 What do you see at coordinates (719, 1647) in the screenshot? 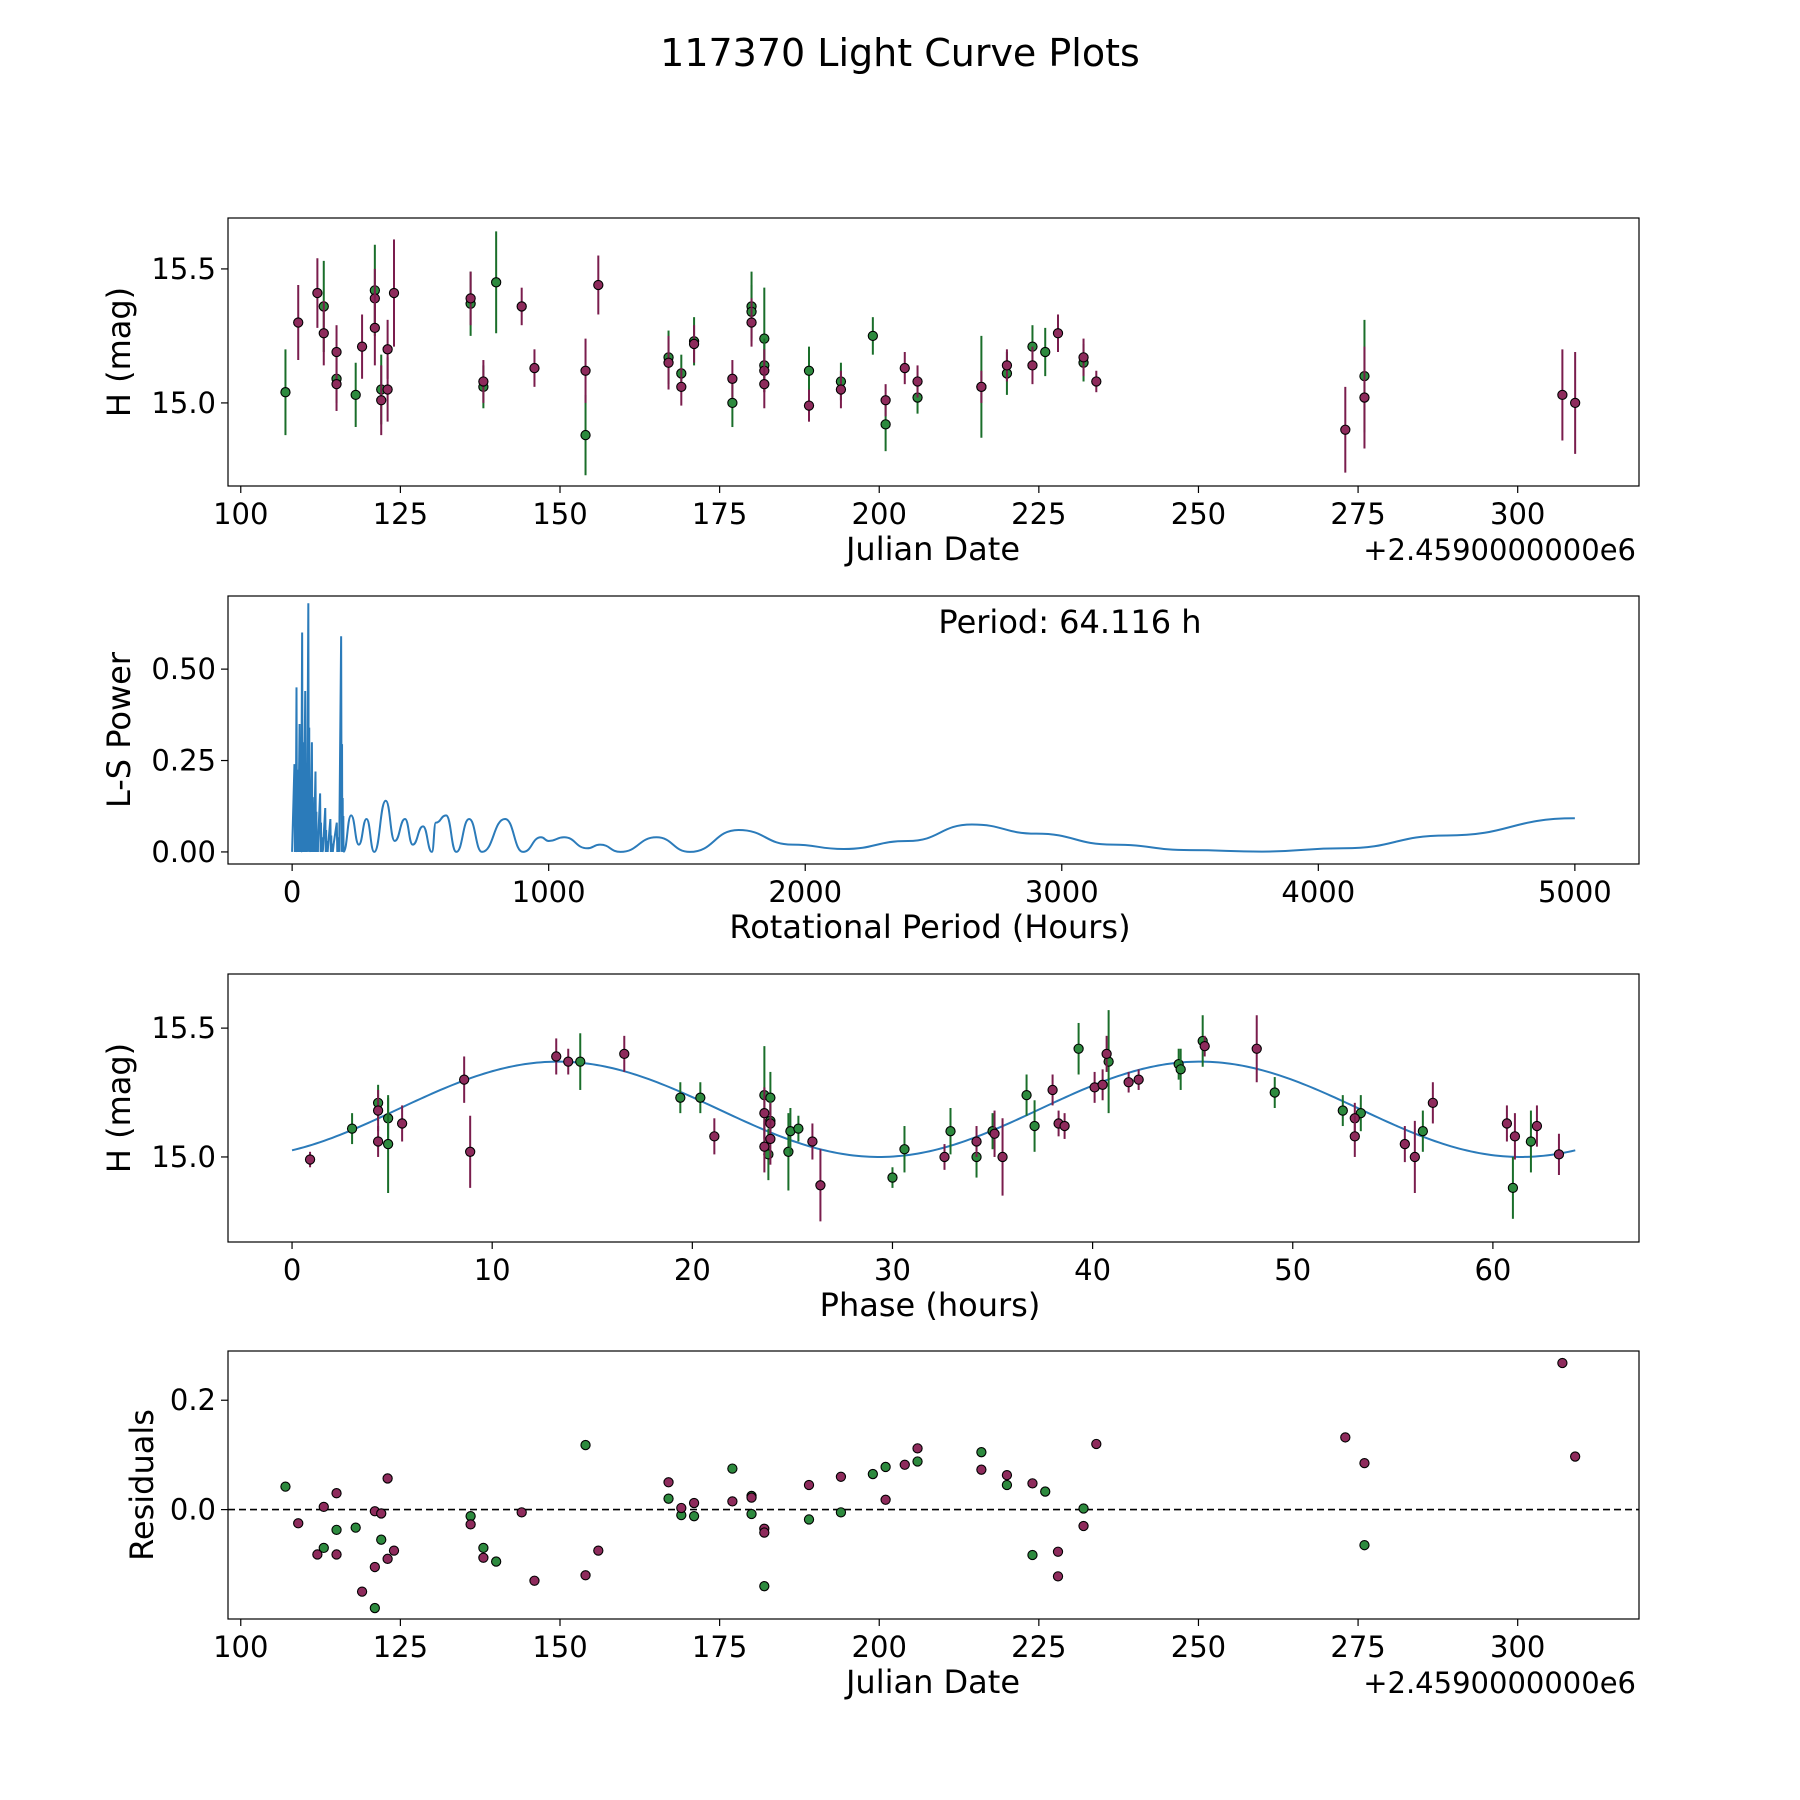
I see `residuals-xtick-label: 175` at bounding box center [719, 1647].